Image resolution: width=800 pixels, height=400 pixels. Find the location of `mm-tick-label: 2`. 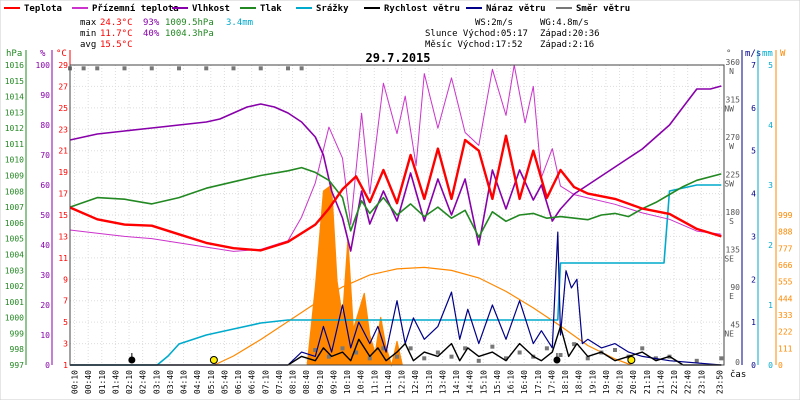

mm-tick-label: 2 is located at coordinates (770, 245).